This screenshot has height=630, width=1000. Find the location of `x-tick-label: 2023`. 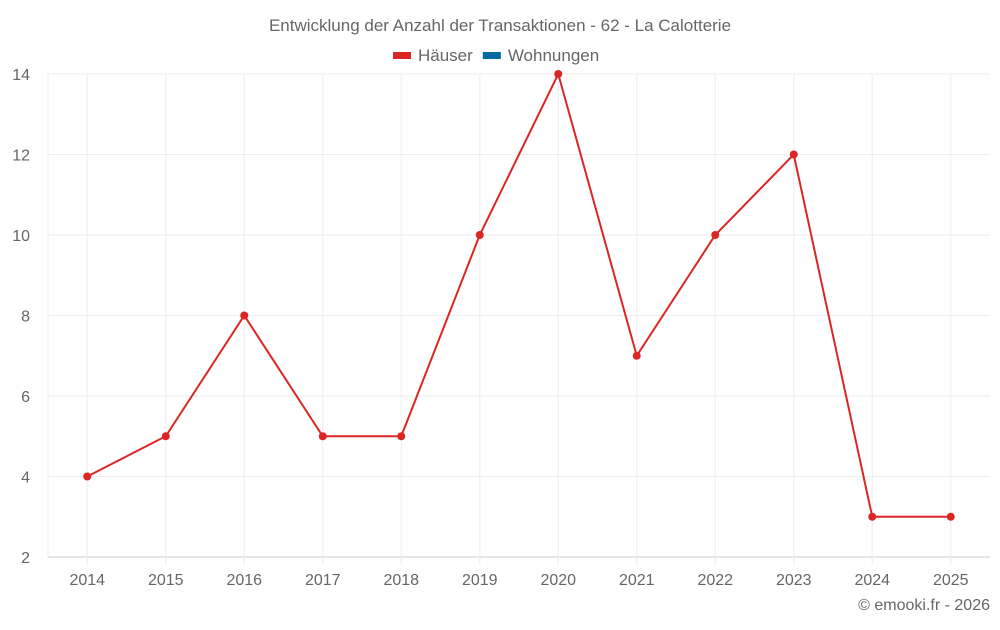

x-tick-label: 2023 is located at coordinates (794, 580).